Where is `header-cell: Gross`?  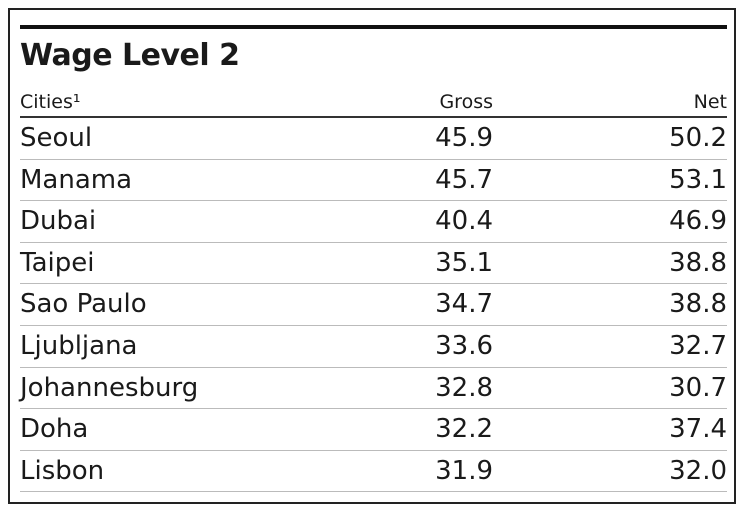
header-cell: Gross is located at coordinates (466, 102).